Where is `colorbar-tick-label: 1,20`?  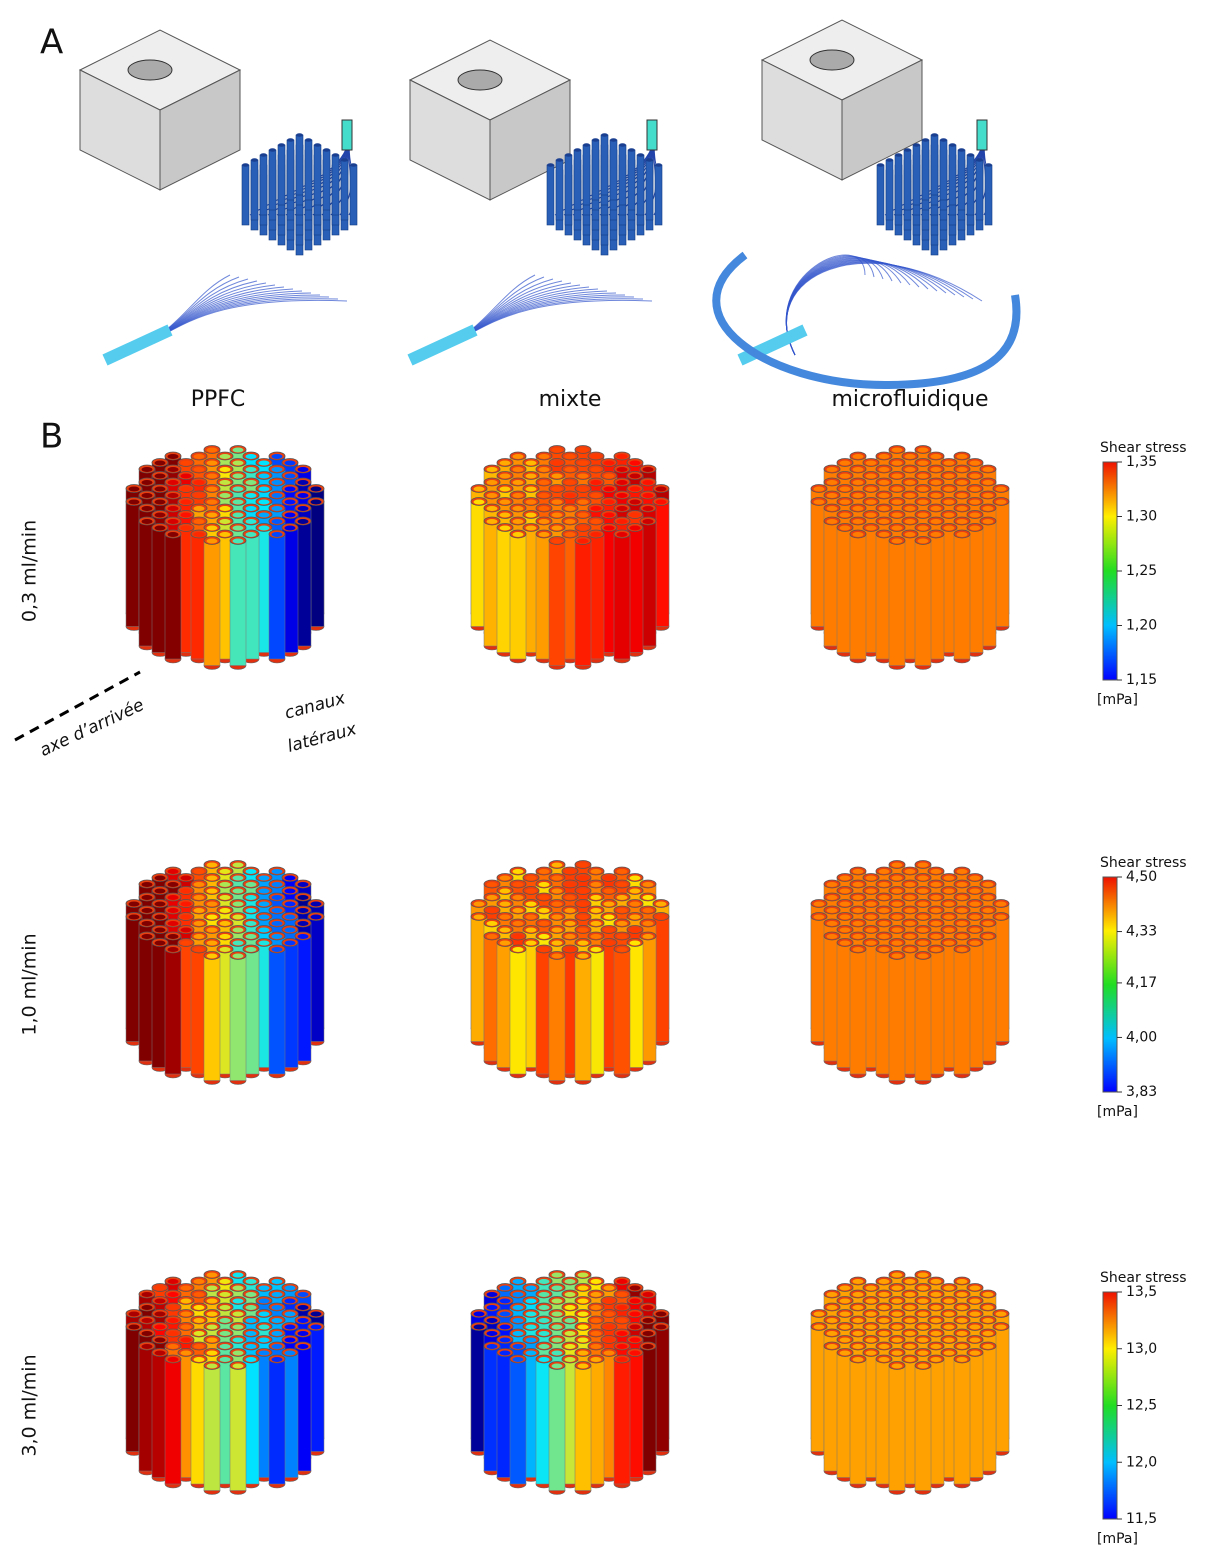
colorbar-tick-label: 1,20 is located at coordinates (1141, 626).